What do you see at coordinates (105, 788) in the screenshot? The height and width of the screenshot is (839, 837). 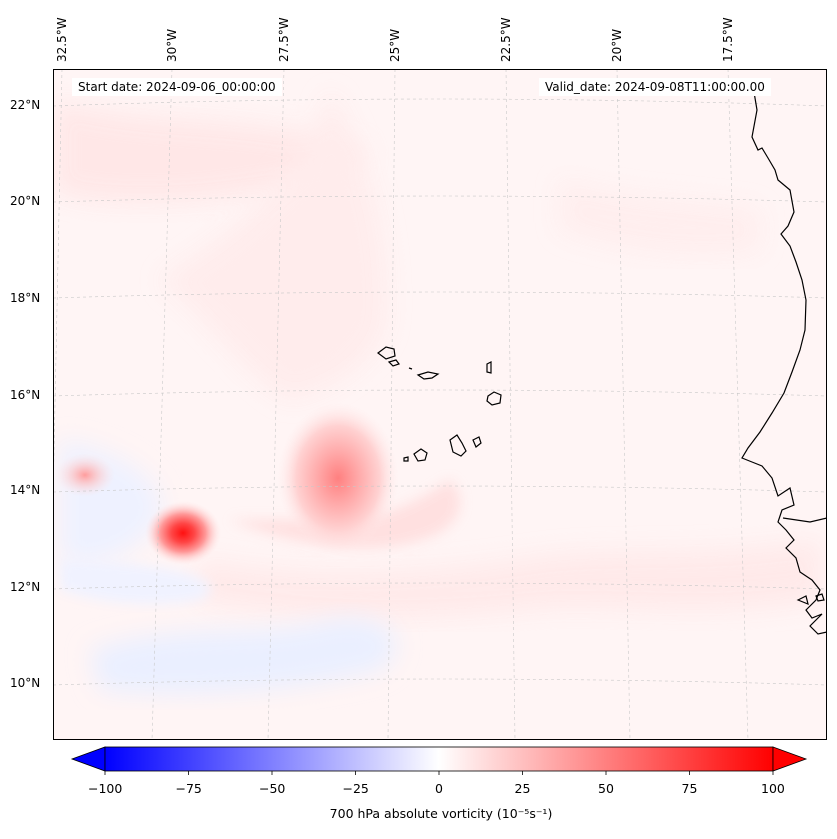 I see `cb-tick-label-neg100: −100` at bounding box center [105, 788].